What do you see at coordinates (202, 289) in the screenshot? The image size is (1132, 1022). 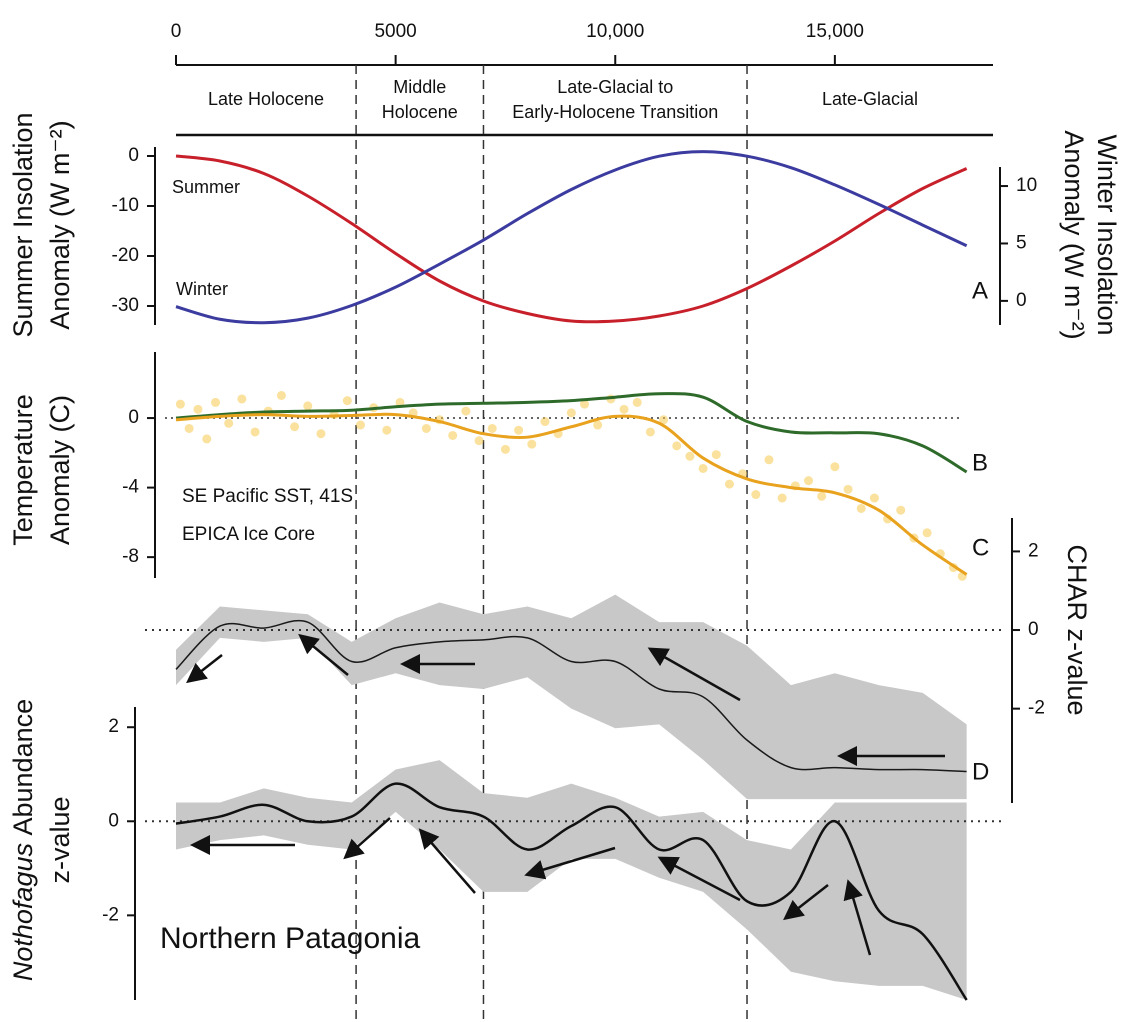 I see `series-label: Winter` at bounding box center [202, 289].